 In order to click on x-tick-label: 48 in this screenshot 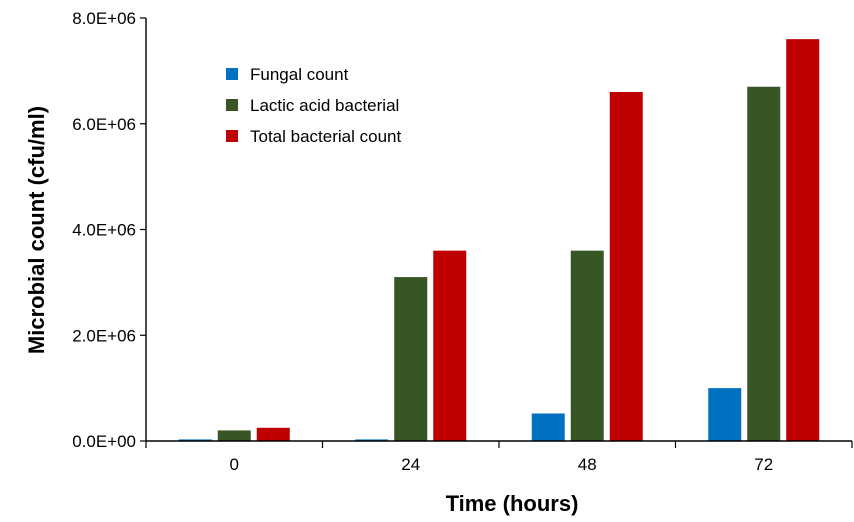, I will do `click(587, 464)`.